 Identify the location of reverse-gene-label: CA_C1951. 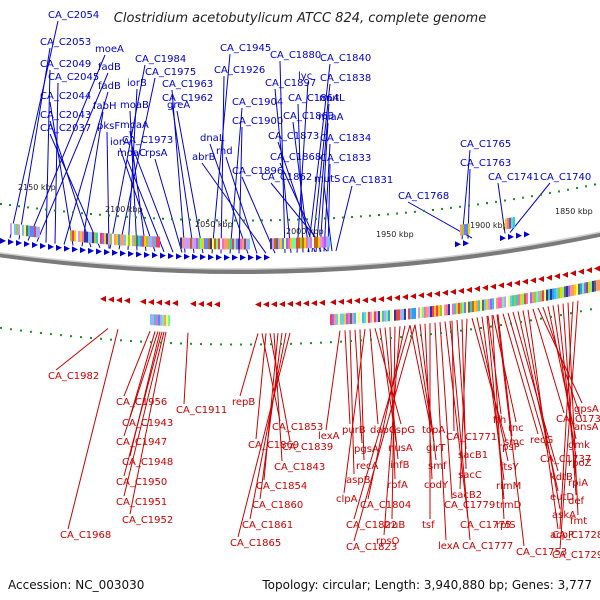
(141, 502).